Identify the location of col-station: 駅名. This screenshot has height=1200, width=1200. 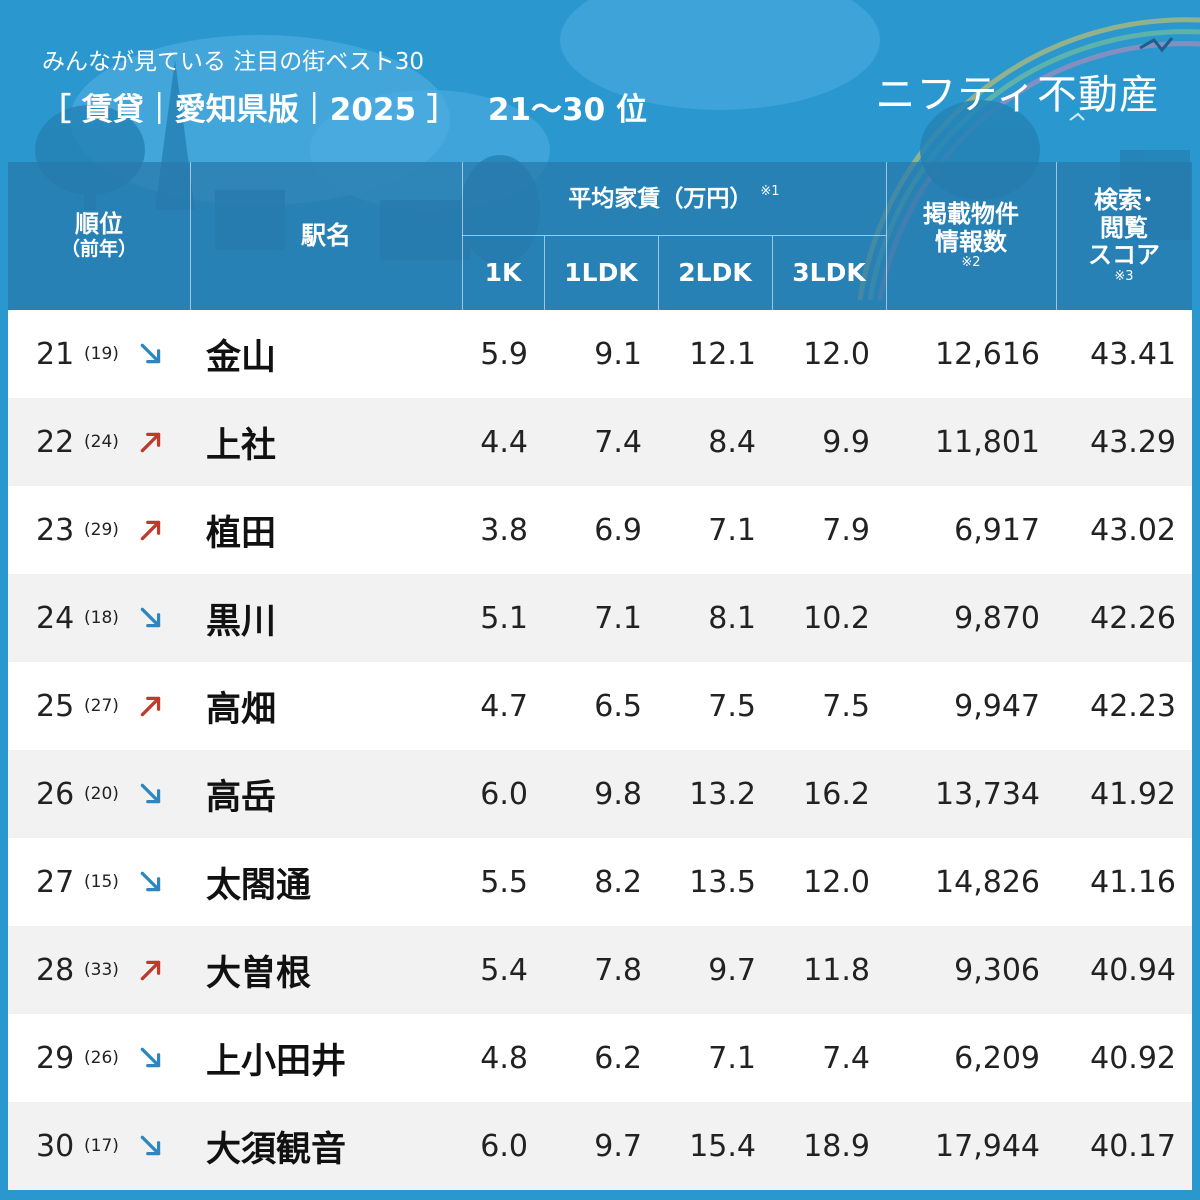
(325, 235).